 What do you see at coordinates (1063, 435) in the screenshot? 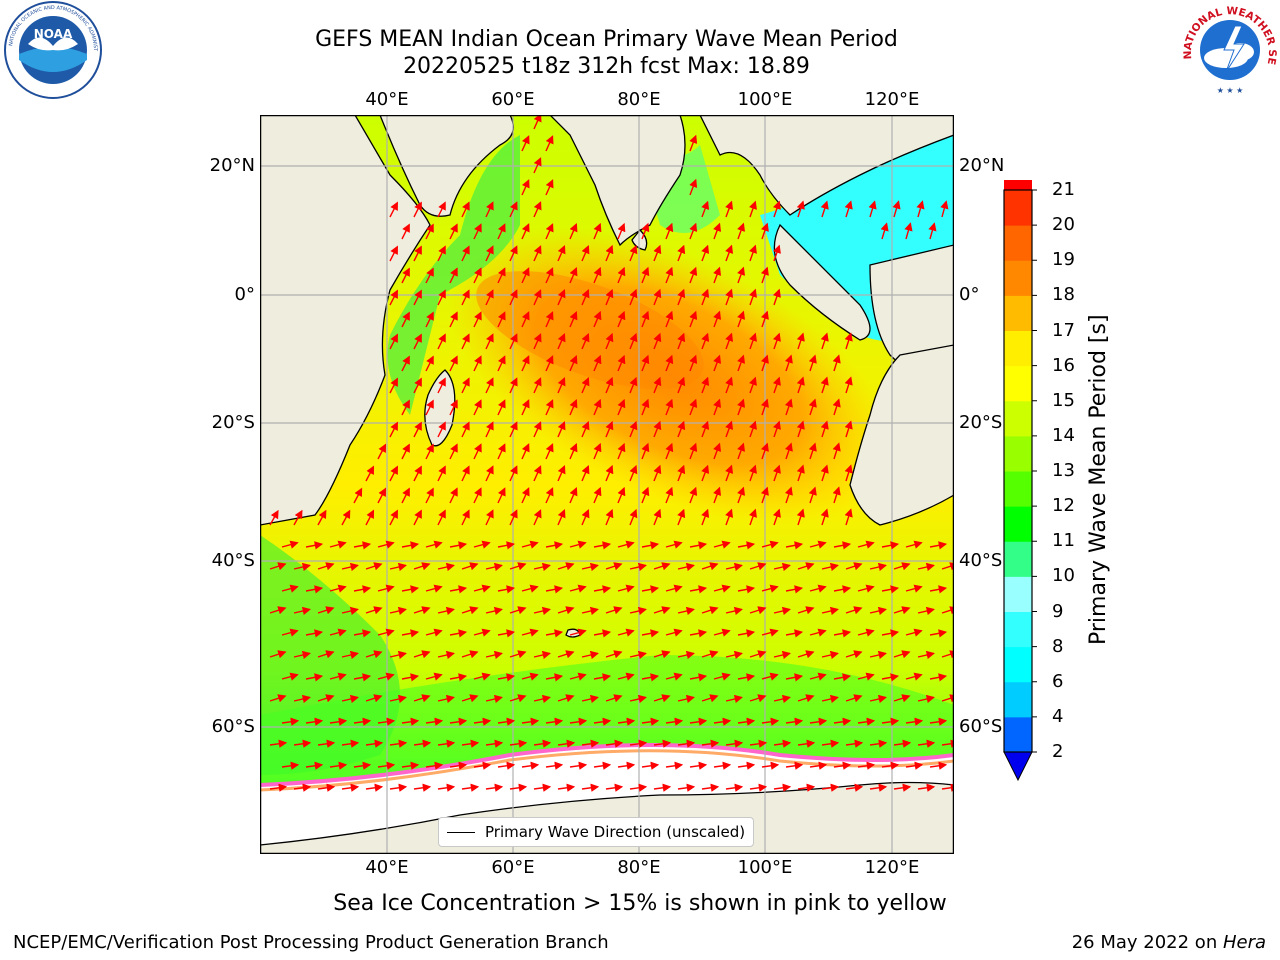
I see `colorbar-tick-label: 14` at bounding box center [1063, 435].